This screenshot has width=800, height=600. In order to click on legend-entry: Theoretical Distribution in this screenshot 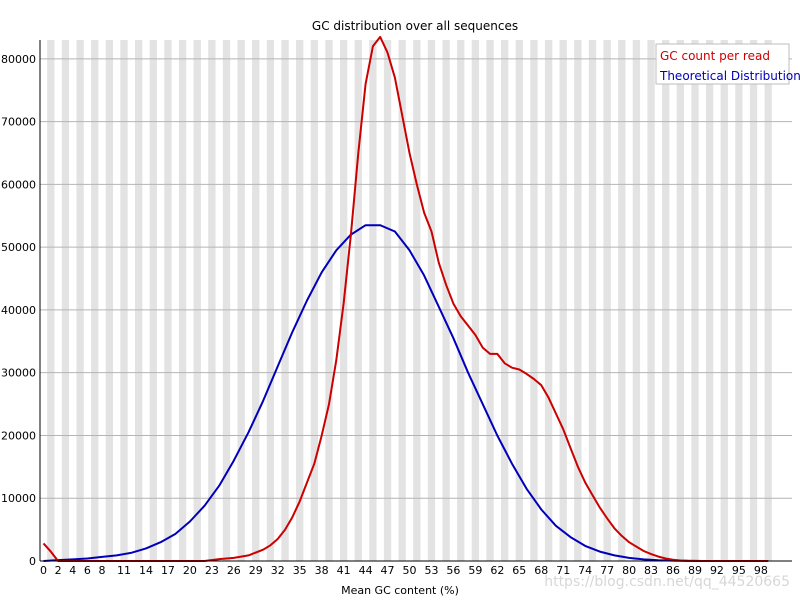, I will do `click(729, 76)`.